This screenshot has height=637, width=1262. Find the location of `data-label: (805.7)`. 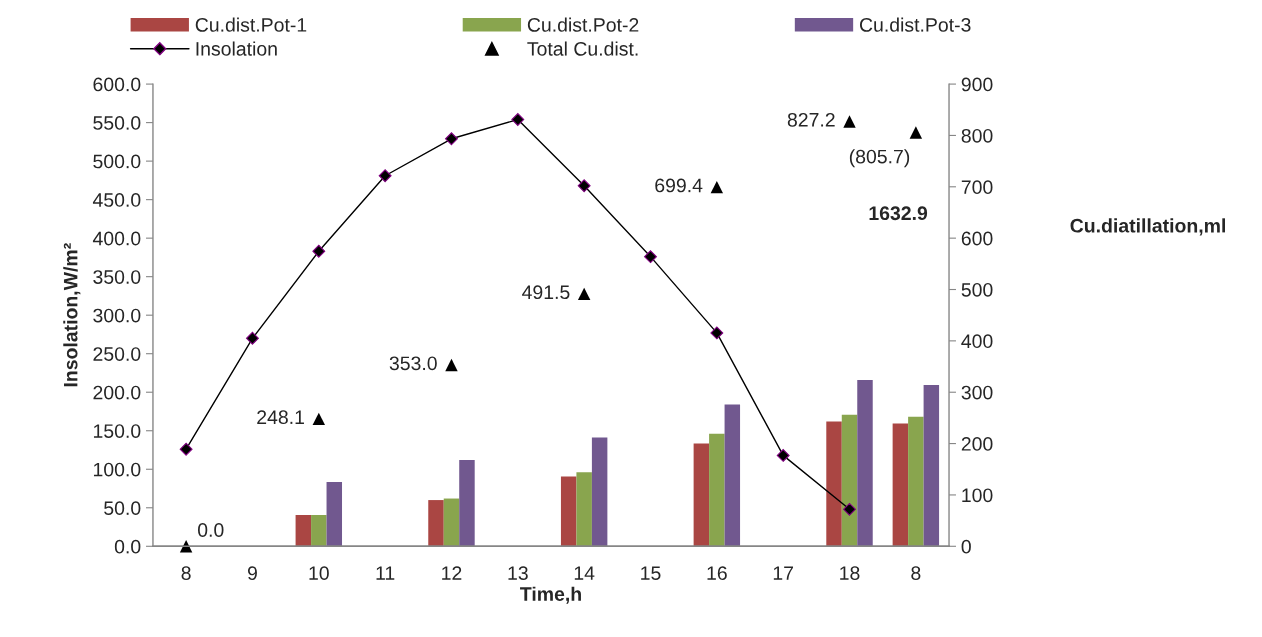

data-label: (805.7) is located at coordinates (879, 158).